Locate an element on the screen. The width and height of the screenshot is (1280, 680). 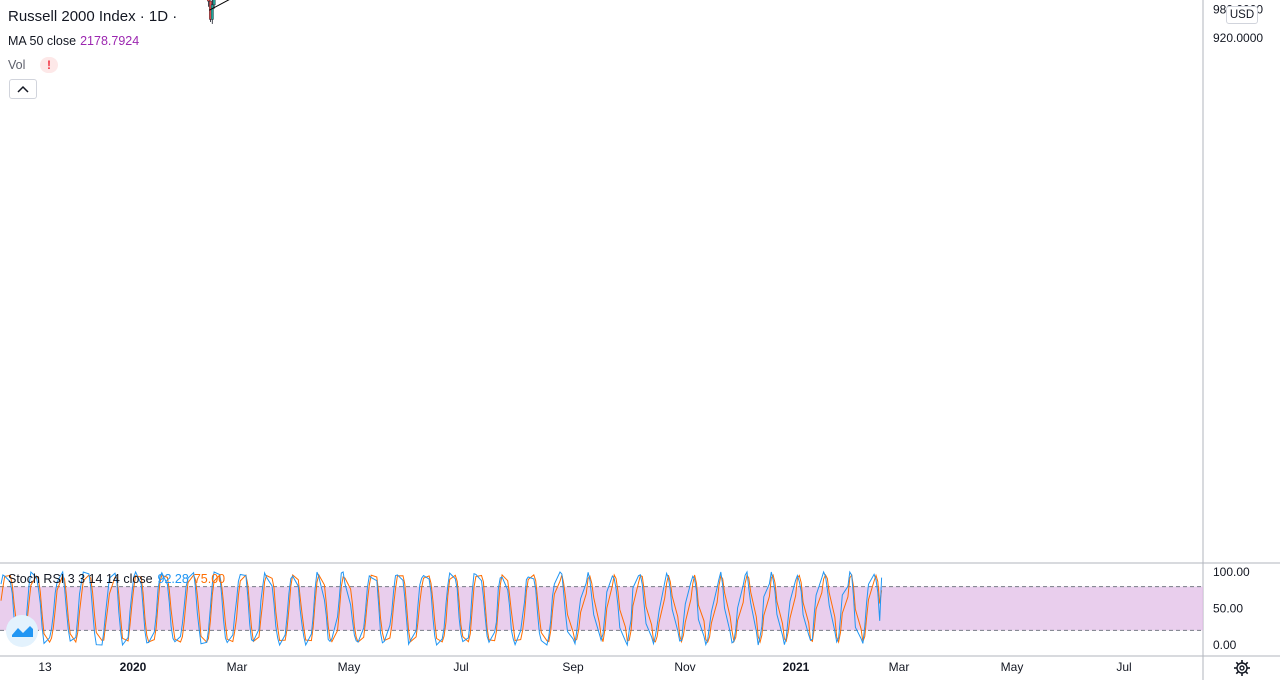
price-tick-label: 920.0000 is located at coordinates (1238, 38).